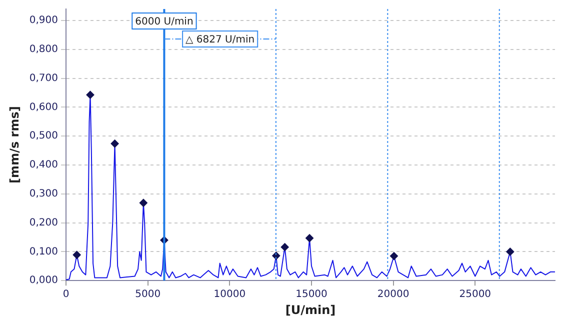 The image size is (565, 320). I want to click on x-tick-label: 25000, so click(475, 294).